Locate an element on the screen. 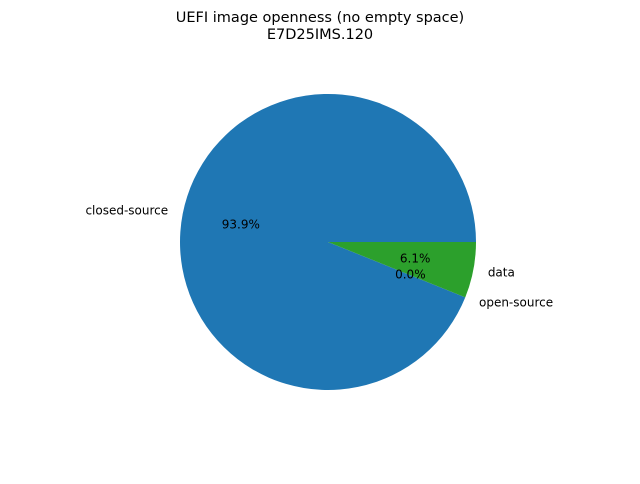  chart-title: UEFI image openness (no empty space) is located at coordinates (320, 18).